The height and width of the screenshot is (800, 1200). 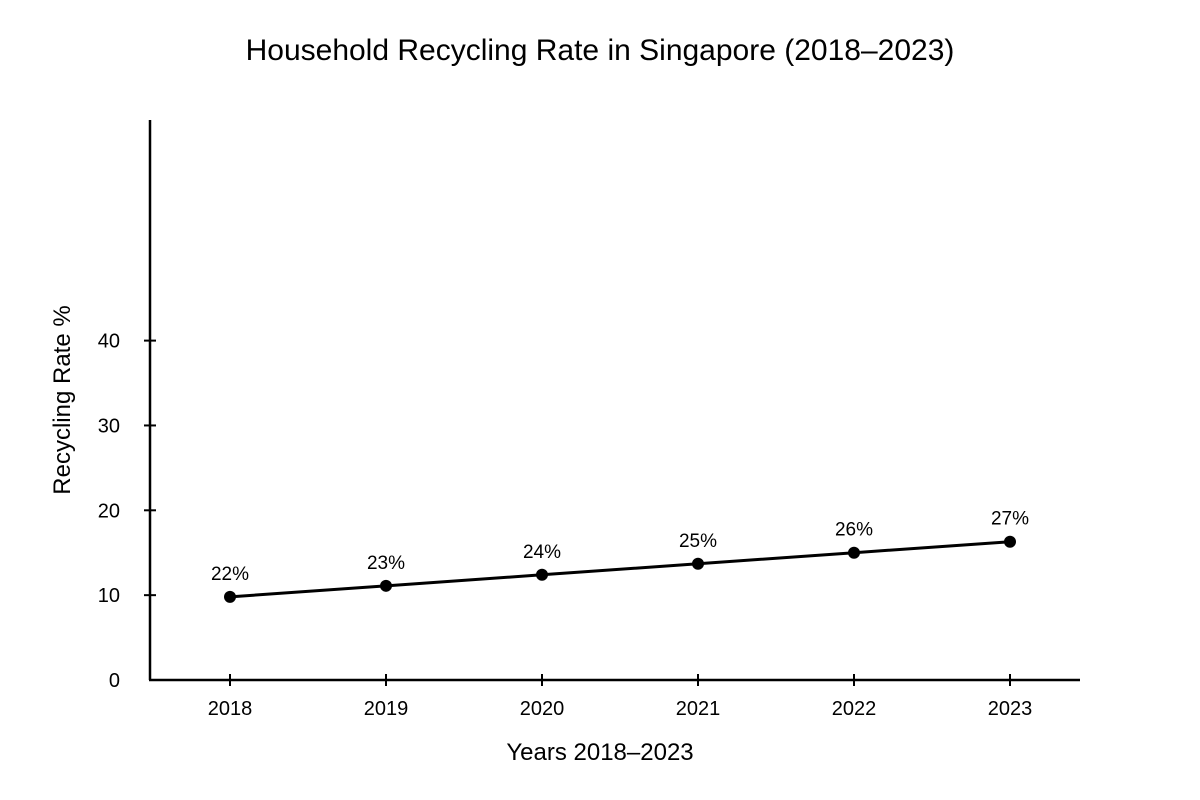 What do you see at coordinates (230, 709) in the screenshot?
I see `x-tick-label: 2018` at bounding box center [230, 709].